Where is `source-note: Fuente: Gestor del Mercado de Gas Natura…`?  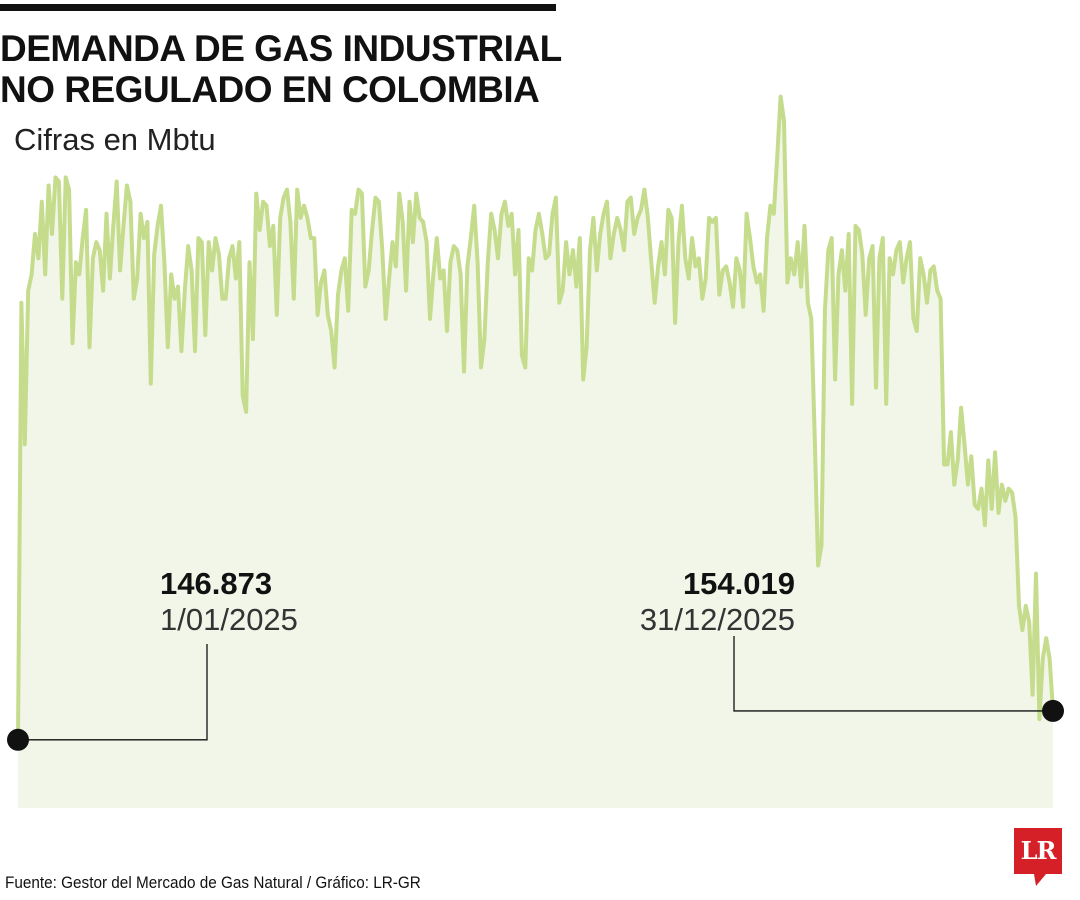
source-note: Fuente: Gestor del Mercado de Gas Natura… is located at coordinates (213, 882).